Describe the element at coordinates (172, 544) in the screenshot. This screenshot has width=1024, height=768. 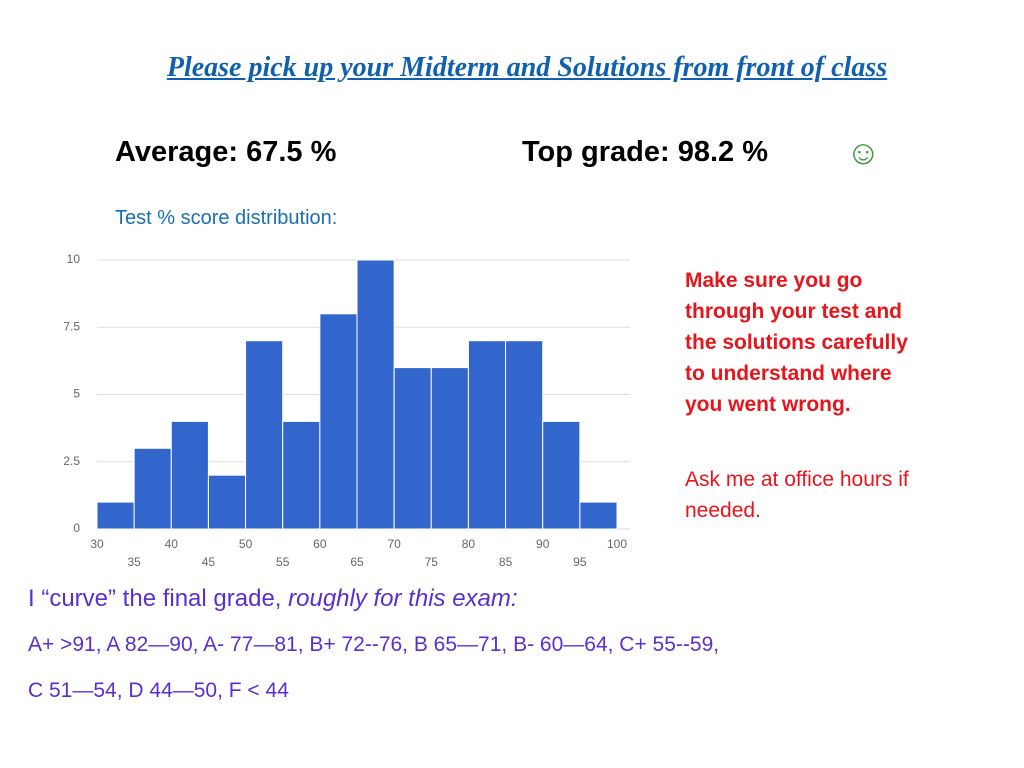
I see `x-tick-label: 40` at that location.